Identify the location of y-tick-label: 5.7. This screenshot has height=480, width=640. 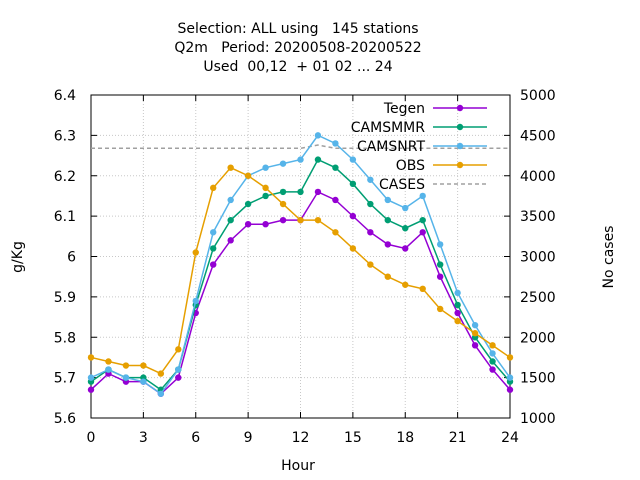
(65, 379).